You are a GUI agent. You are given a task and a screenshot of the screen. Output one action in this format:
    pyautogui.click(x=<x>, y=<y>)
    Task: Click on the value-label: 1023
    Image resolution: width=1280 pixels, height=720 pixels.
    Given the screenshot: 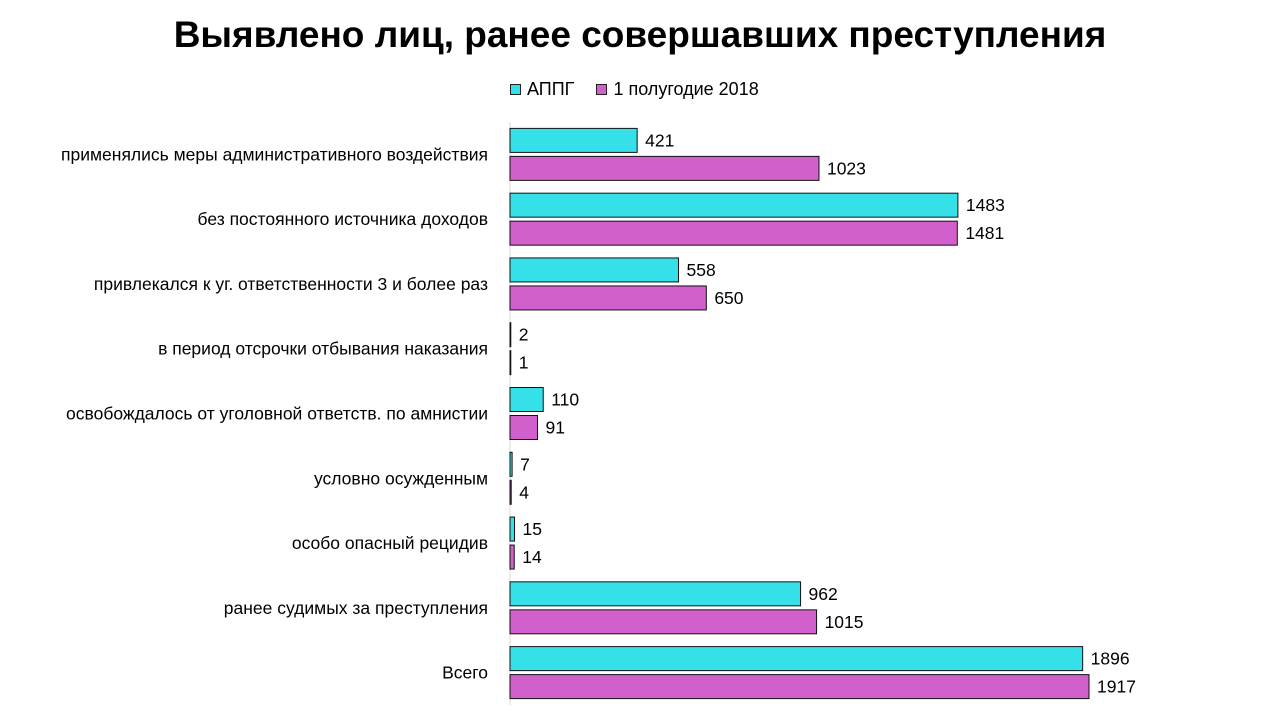 What is the action you would take?
    pyautogui.click(x=846, y=168)
    